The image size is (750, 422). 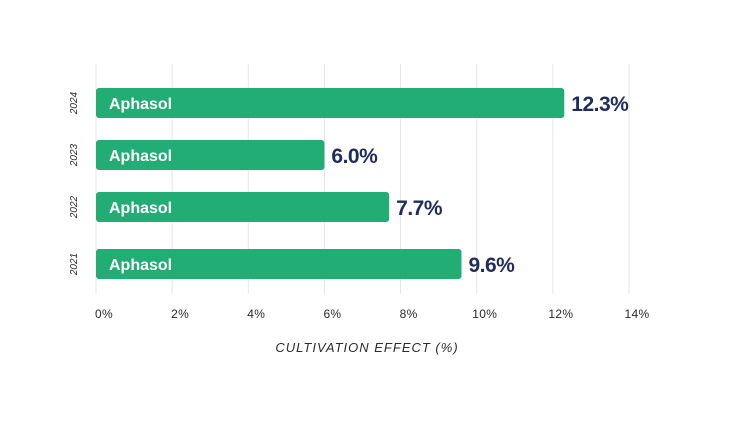 I want to click on x-axis-ticks: 0% 2% 4% 6% 8% 10% 12% 14%, so click(x=372, y=314).